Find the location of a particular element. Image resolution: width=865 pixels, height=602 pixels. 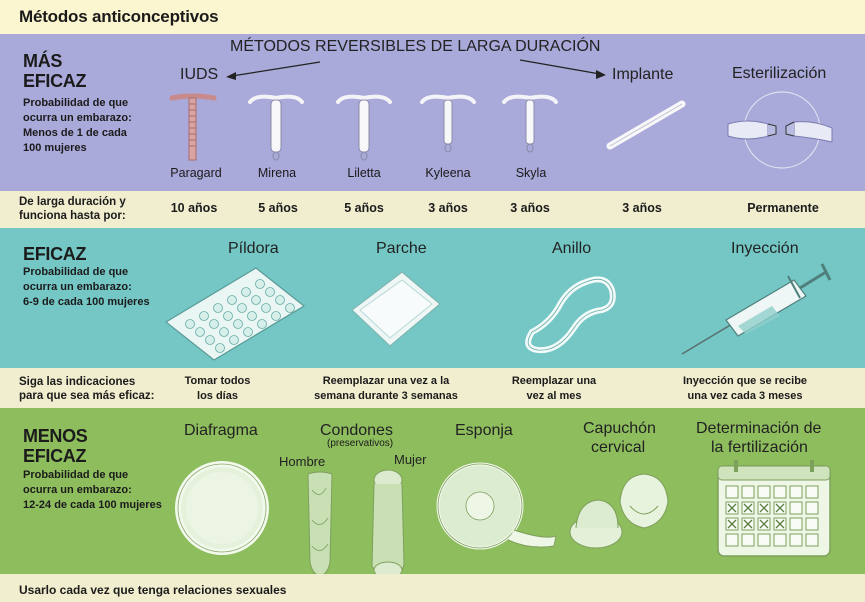

instr-pill-2: los días is located at coordinates (217, 396).